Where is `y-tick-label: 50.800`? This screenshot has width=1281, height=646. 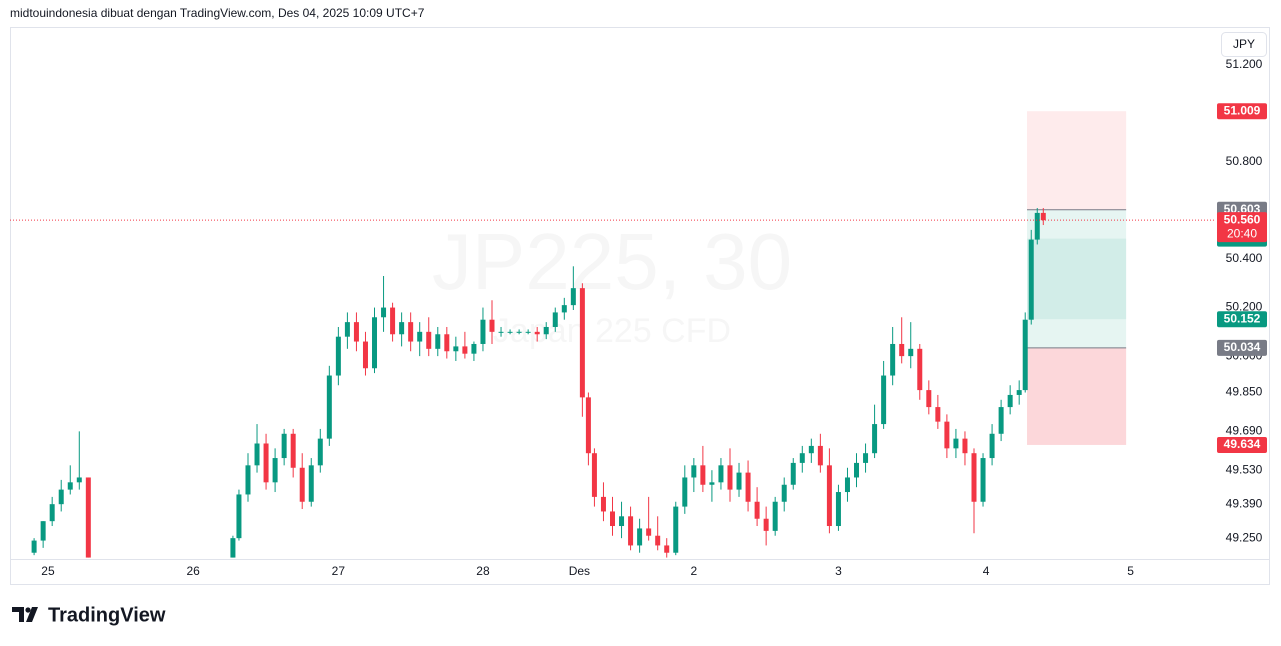
y-tick-label: 50.800 is located at coordinates (1244, 161).